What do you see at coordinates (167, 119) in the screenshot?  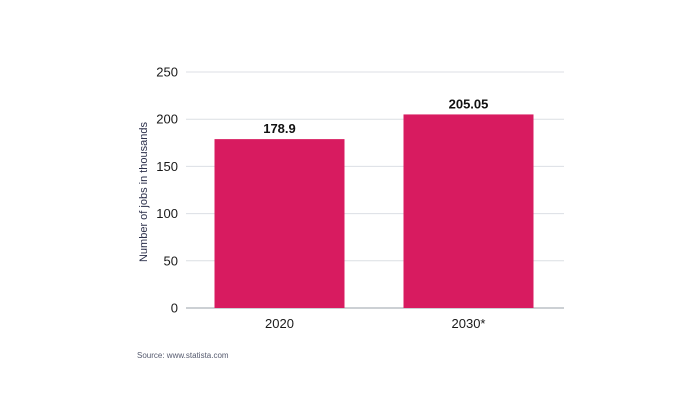 I see `y-tick-label: 200` at bounding box center [167, 119].